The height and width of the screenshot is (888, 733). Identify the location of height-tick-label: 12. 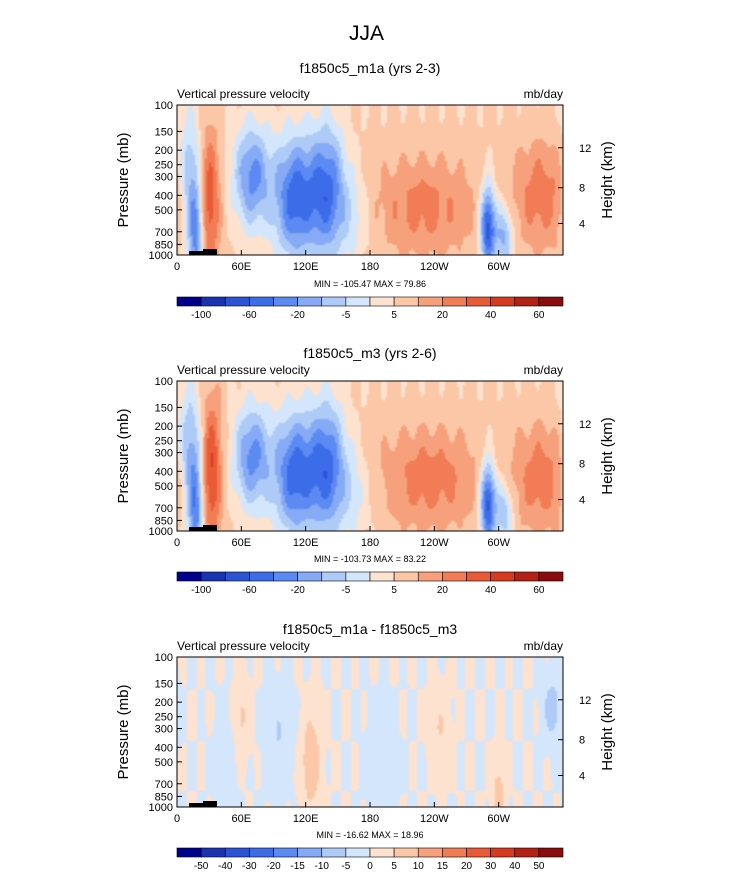
(585, 425).